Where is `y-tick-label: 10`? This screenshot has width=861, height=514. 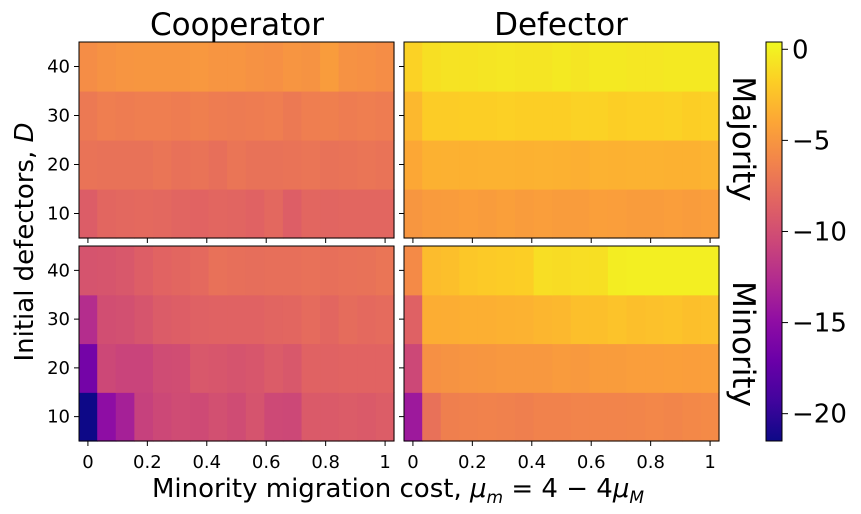
y-tick-label: 10 is located at coordinates (58, 214).